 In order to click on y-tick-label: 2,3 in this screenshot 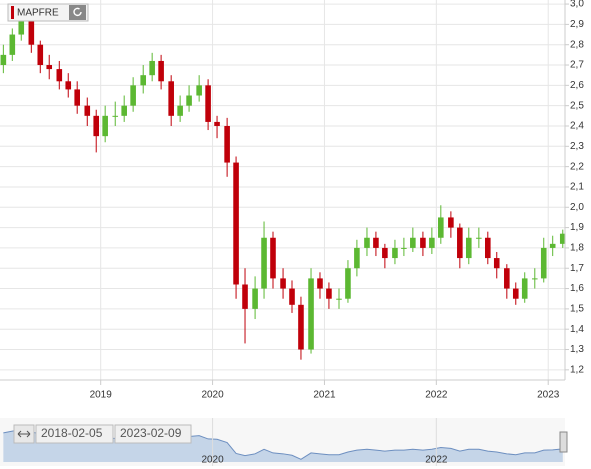, I will do `click(577, 146)`.